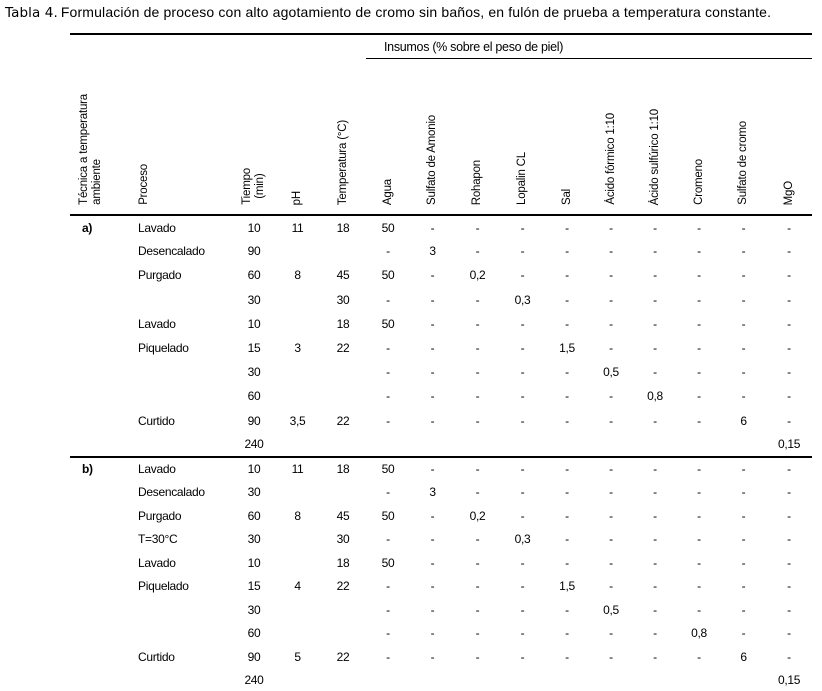 The width and height of the screenshot is (822, 691). I want to click on table-row: 60 - - - - - - - 0,8 - -, so click(441, 633).